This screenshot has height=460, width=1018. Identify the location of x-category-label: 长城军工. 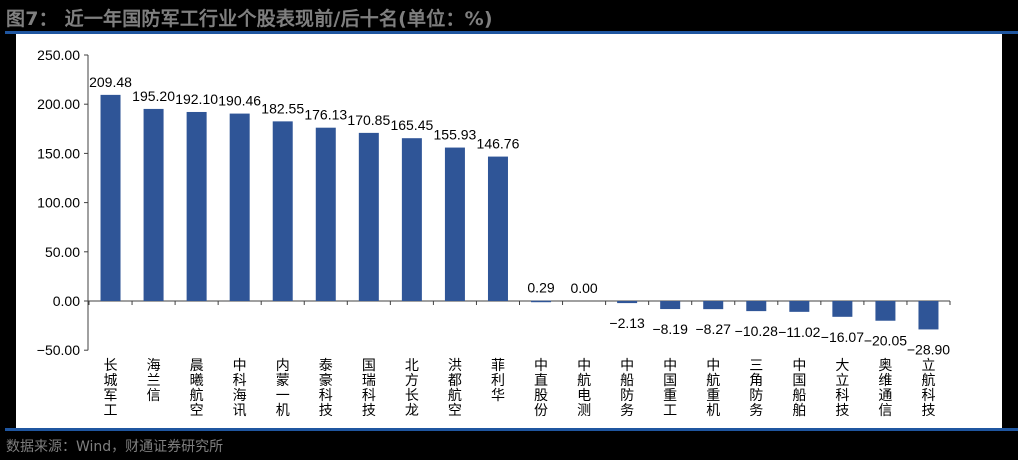
(110, 388).